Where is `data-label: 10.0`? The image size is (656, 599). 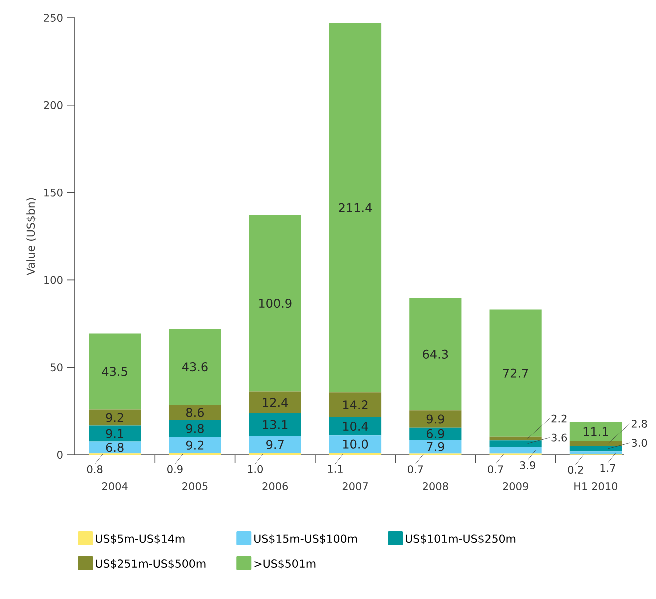
data-label: 10.0 is located at coordinates (355, 444).